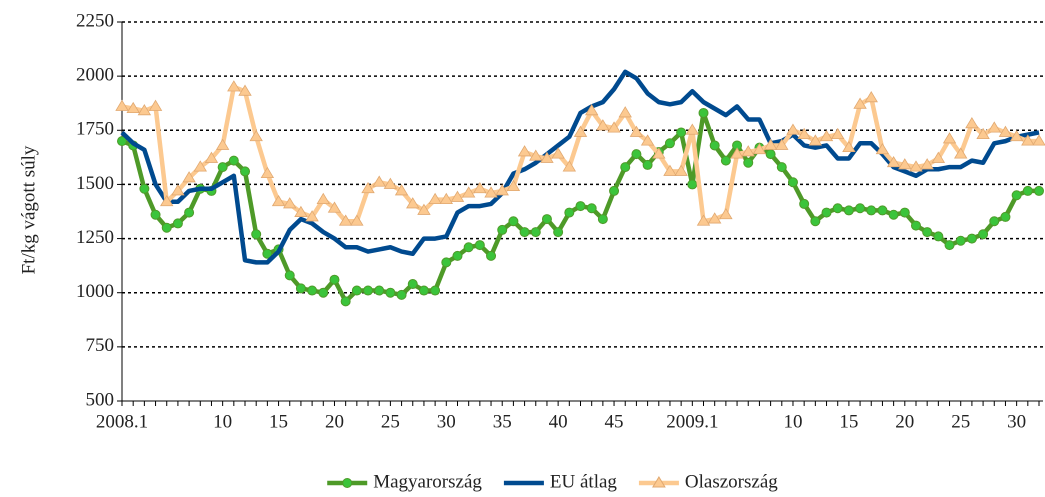 The height and width of the screenshot is (497, 1045). I want to click on x-tick-label: 35, so click(502, 421).